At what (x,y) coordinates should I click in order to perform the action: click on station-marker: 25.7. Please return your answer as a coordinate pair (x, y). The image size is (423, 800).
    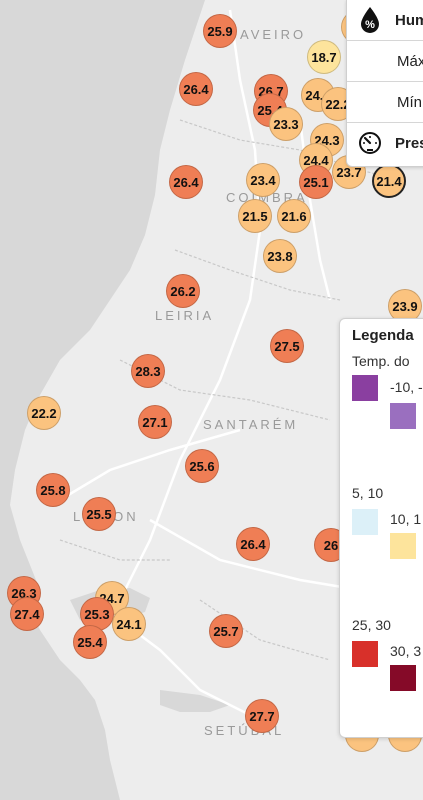
    Looking at the image, I should click on (226, 631).